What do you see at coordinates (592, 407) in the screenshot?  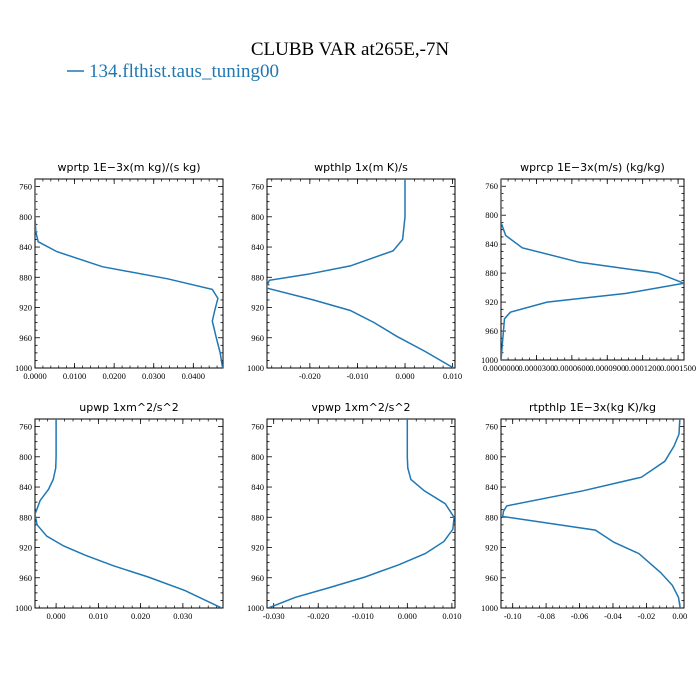 I see `panel-title: rtpthlp 1E−3x(kg K)/kg` at bounding box center [592, 407].